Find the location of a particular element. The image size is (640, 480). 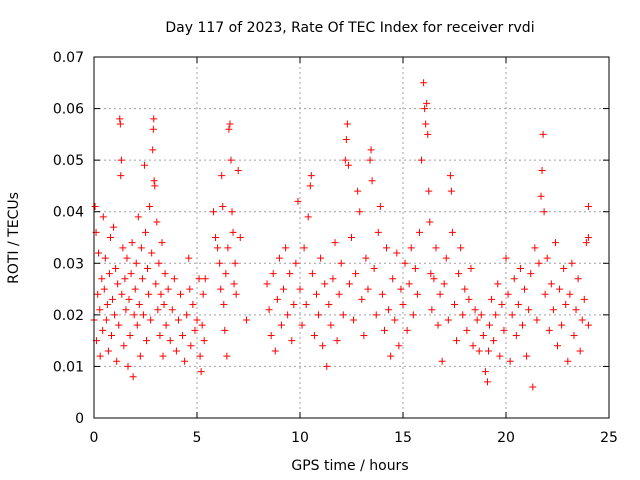

y-tick-label: 0.02 is located at coordinates (68, 316).